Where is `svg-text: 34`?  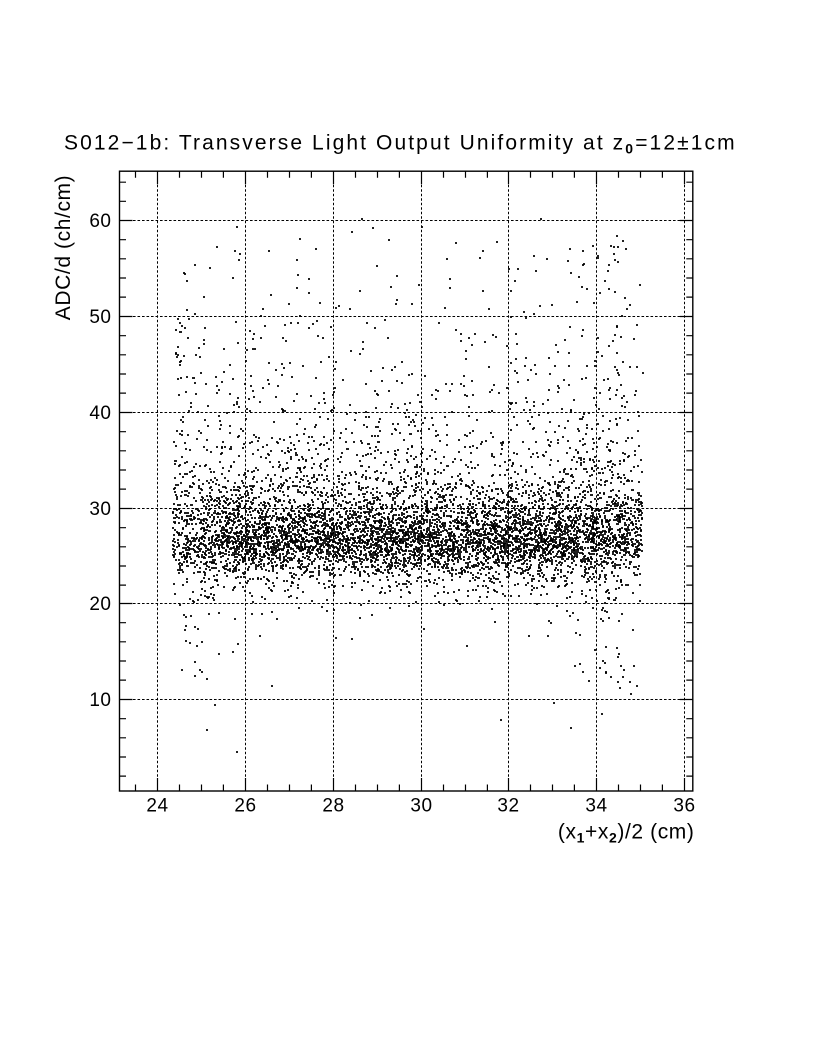 svg-text: 34 is located at coordinates (596, 806).